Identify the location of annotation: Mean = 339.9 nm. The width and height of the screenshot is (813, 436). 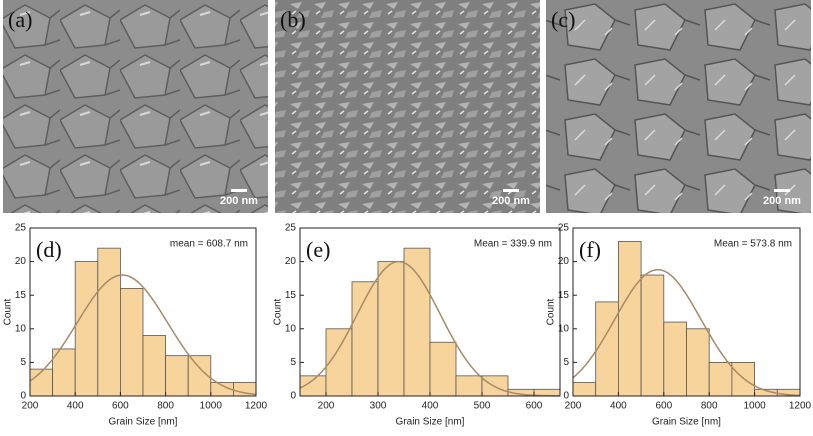
(513, 244).